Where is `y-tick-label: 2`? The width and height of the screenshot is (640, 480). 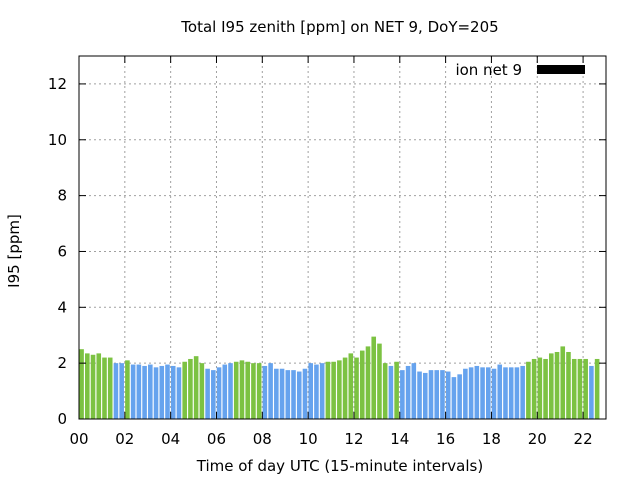
y-tick-label: 2 is located at coordinates (62, 363).